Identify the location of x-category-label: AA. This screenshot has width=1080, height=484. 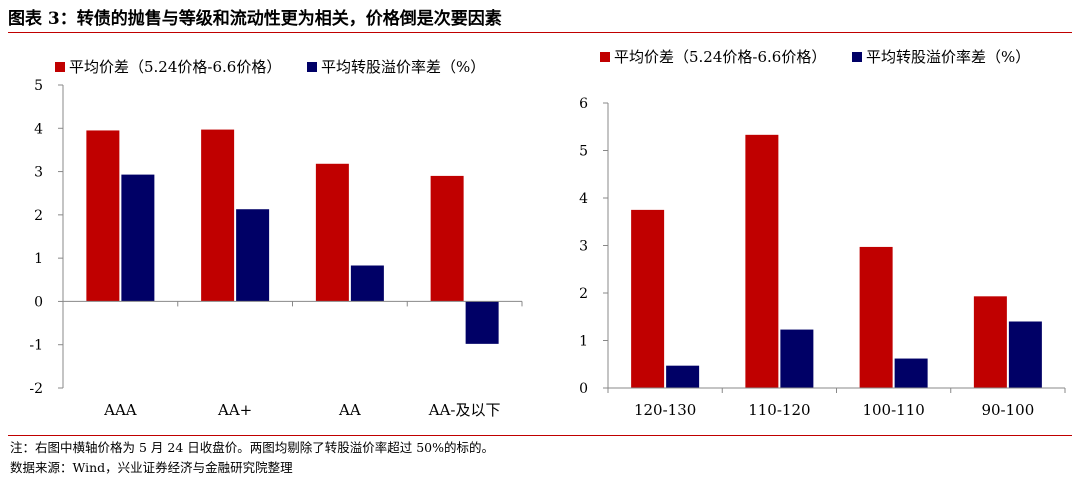
(349, 410).